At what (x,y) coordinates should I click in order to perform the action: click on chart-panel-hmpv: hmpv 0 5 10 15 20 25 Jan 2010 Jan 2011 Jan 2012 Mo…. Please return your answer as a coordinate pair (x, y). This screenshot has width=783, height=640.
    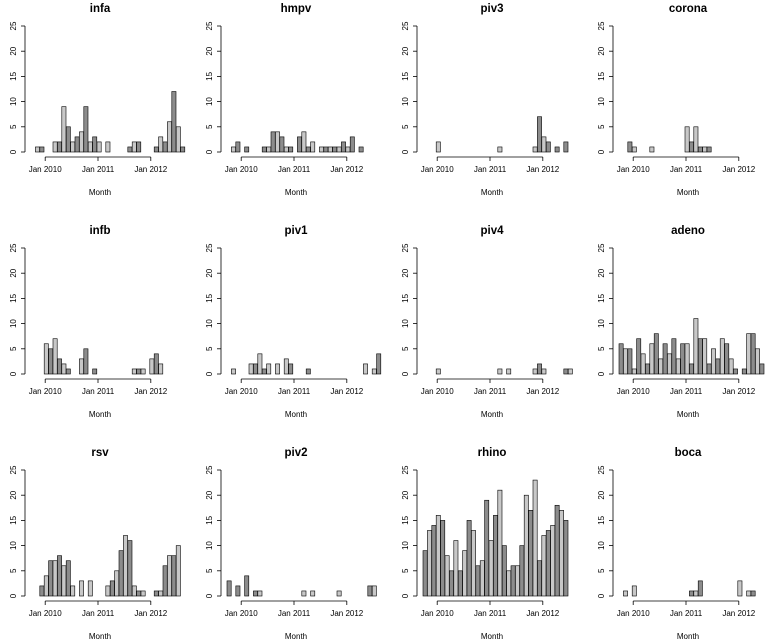
    Looking at the image, I should click on (284, 100).